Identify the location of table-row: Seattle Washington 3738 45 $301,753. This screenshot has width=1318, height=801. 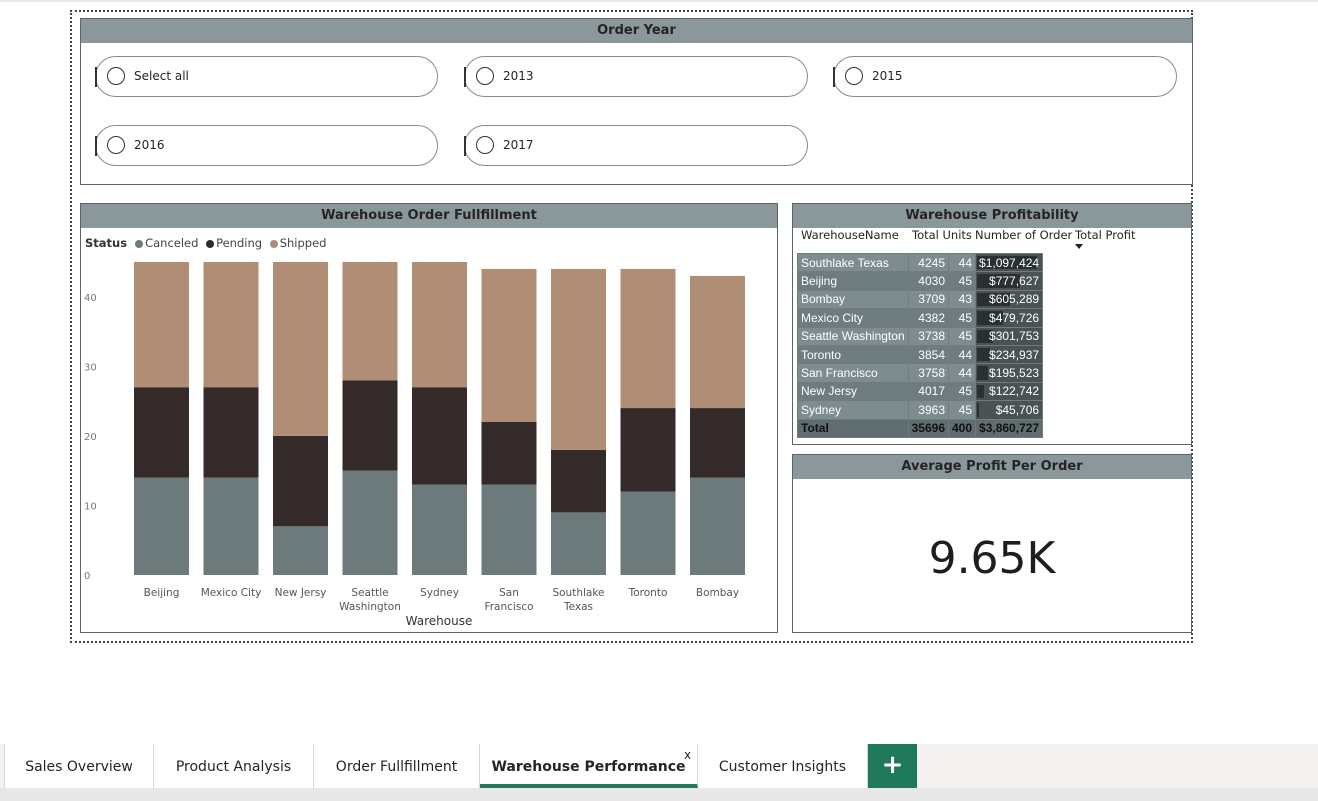
(920, 336).